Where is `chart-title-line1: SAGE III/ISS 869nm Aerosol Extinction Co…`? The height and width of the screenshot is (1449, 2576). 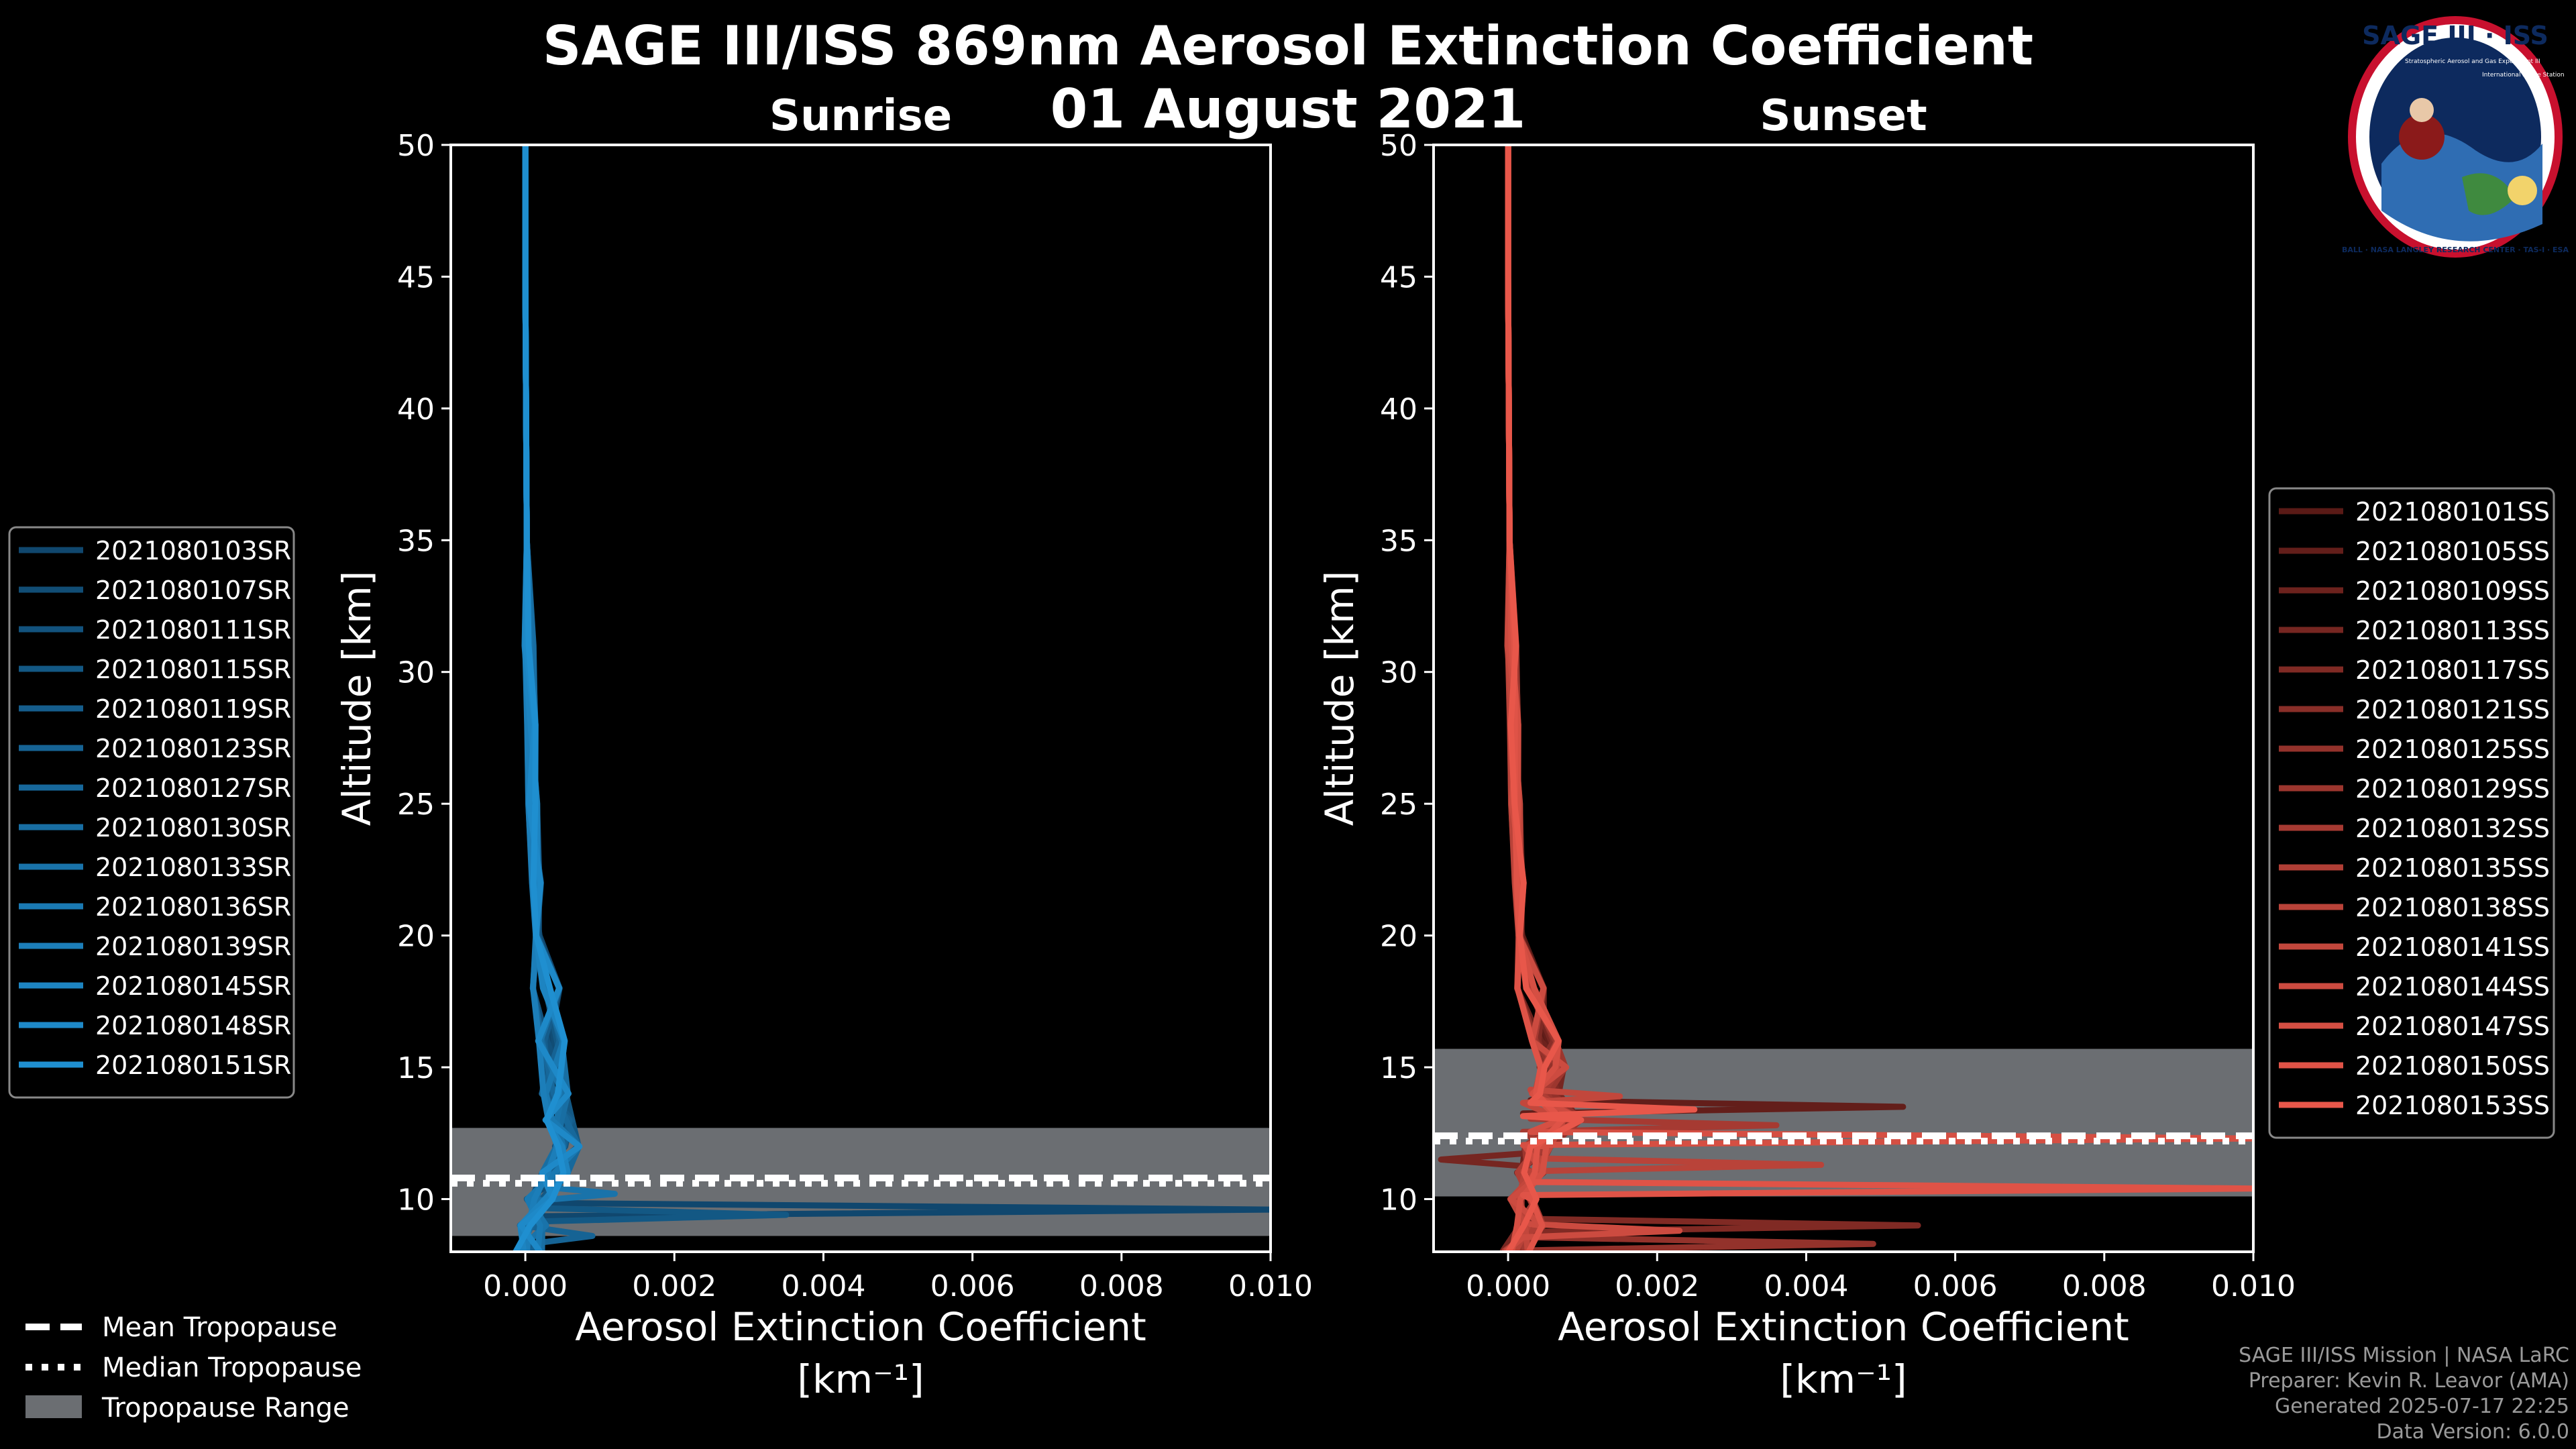
chart-title-line1: SAGE III/ISS 869nm Aerosol Extinction Co… is located at coordinates (1288, 46).